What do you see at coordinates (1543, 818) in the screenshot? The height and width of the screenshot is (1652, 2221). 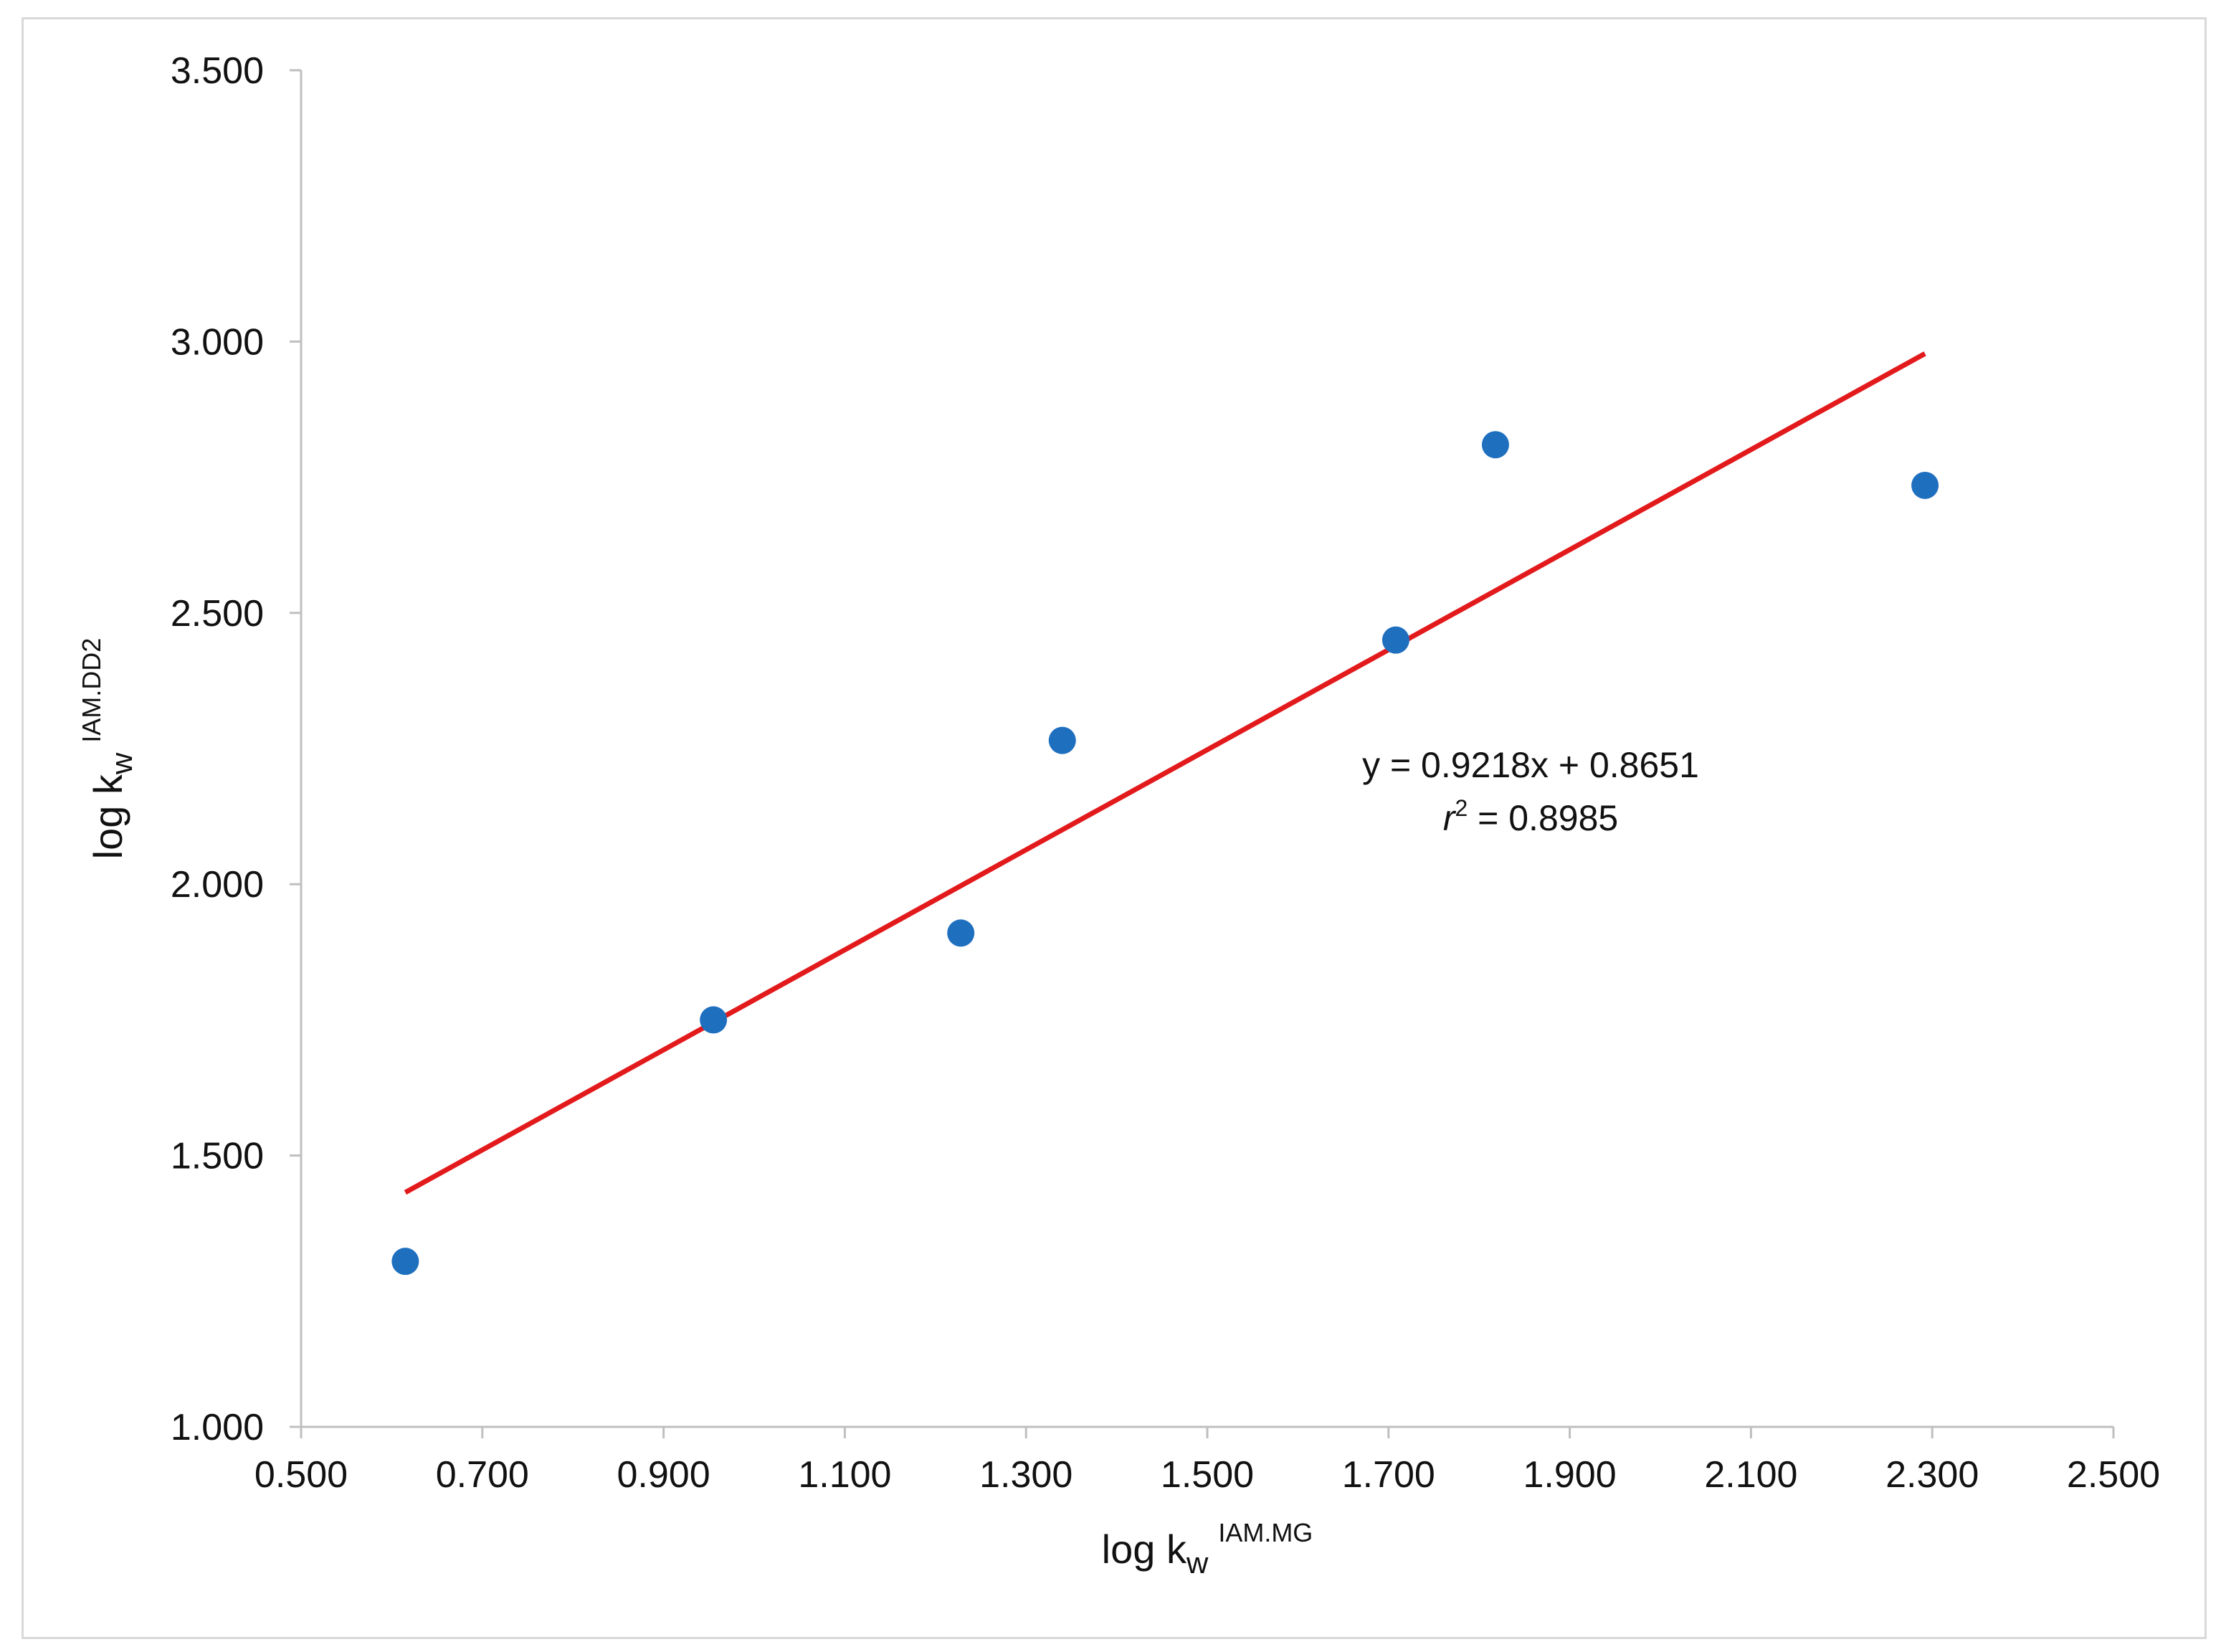 I see `r-squared-value: = 0.8985` at bounding box center [1543, 818].